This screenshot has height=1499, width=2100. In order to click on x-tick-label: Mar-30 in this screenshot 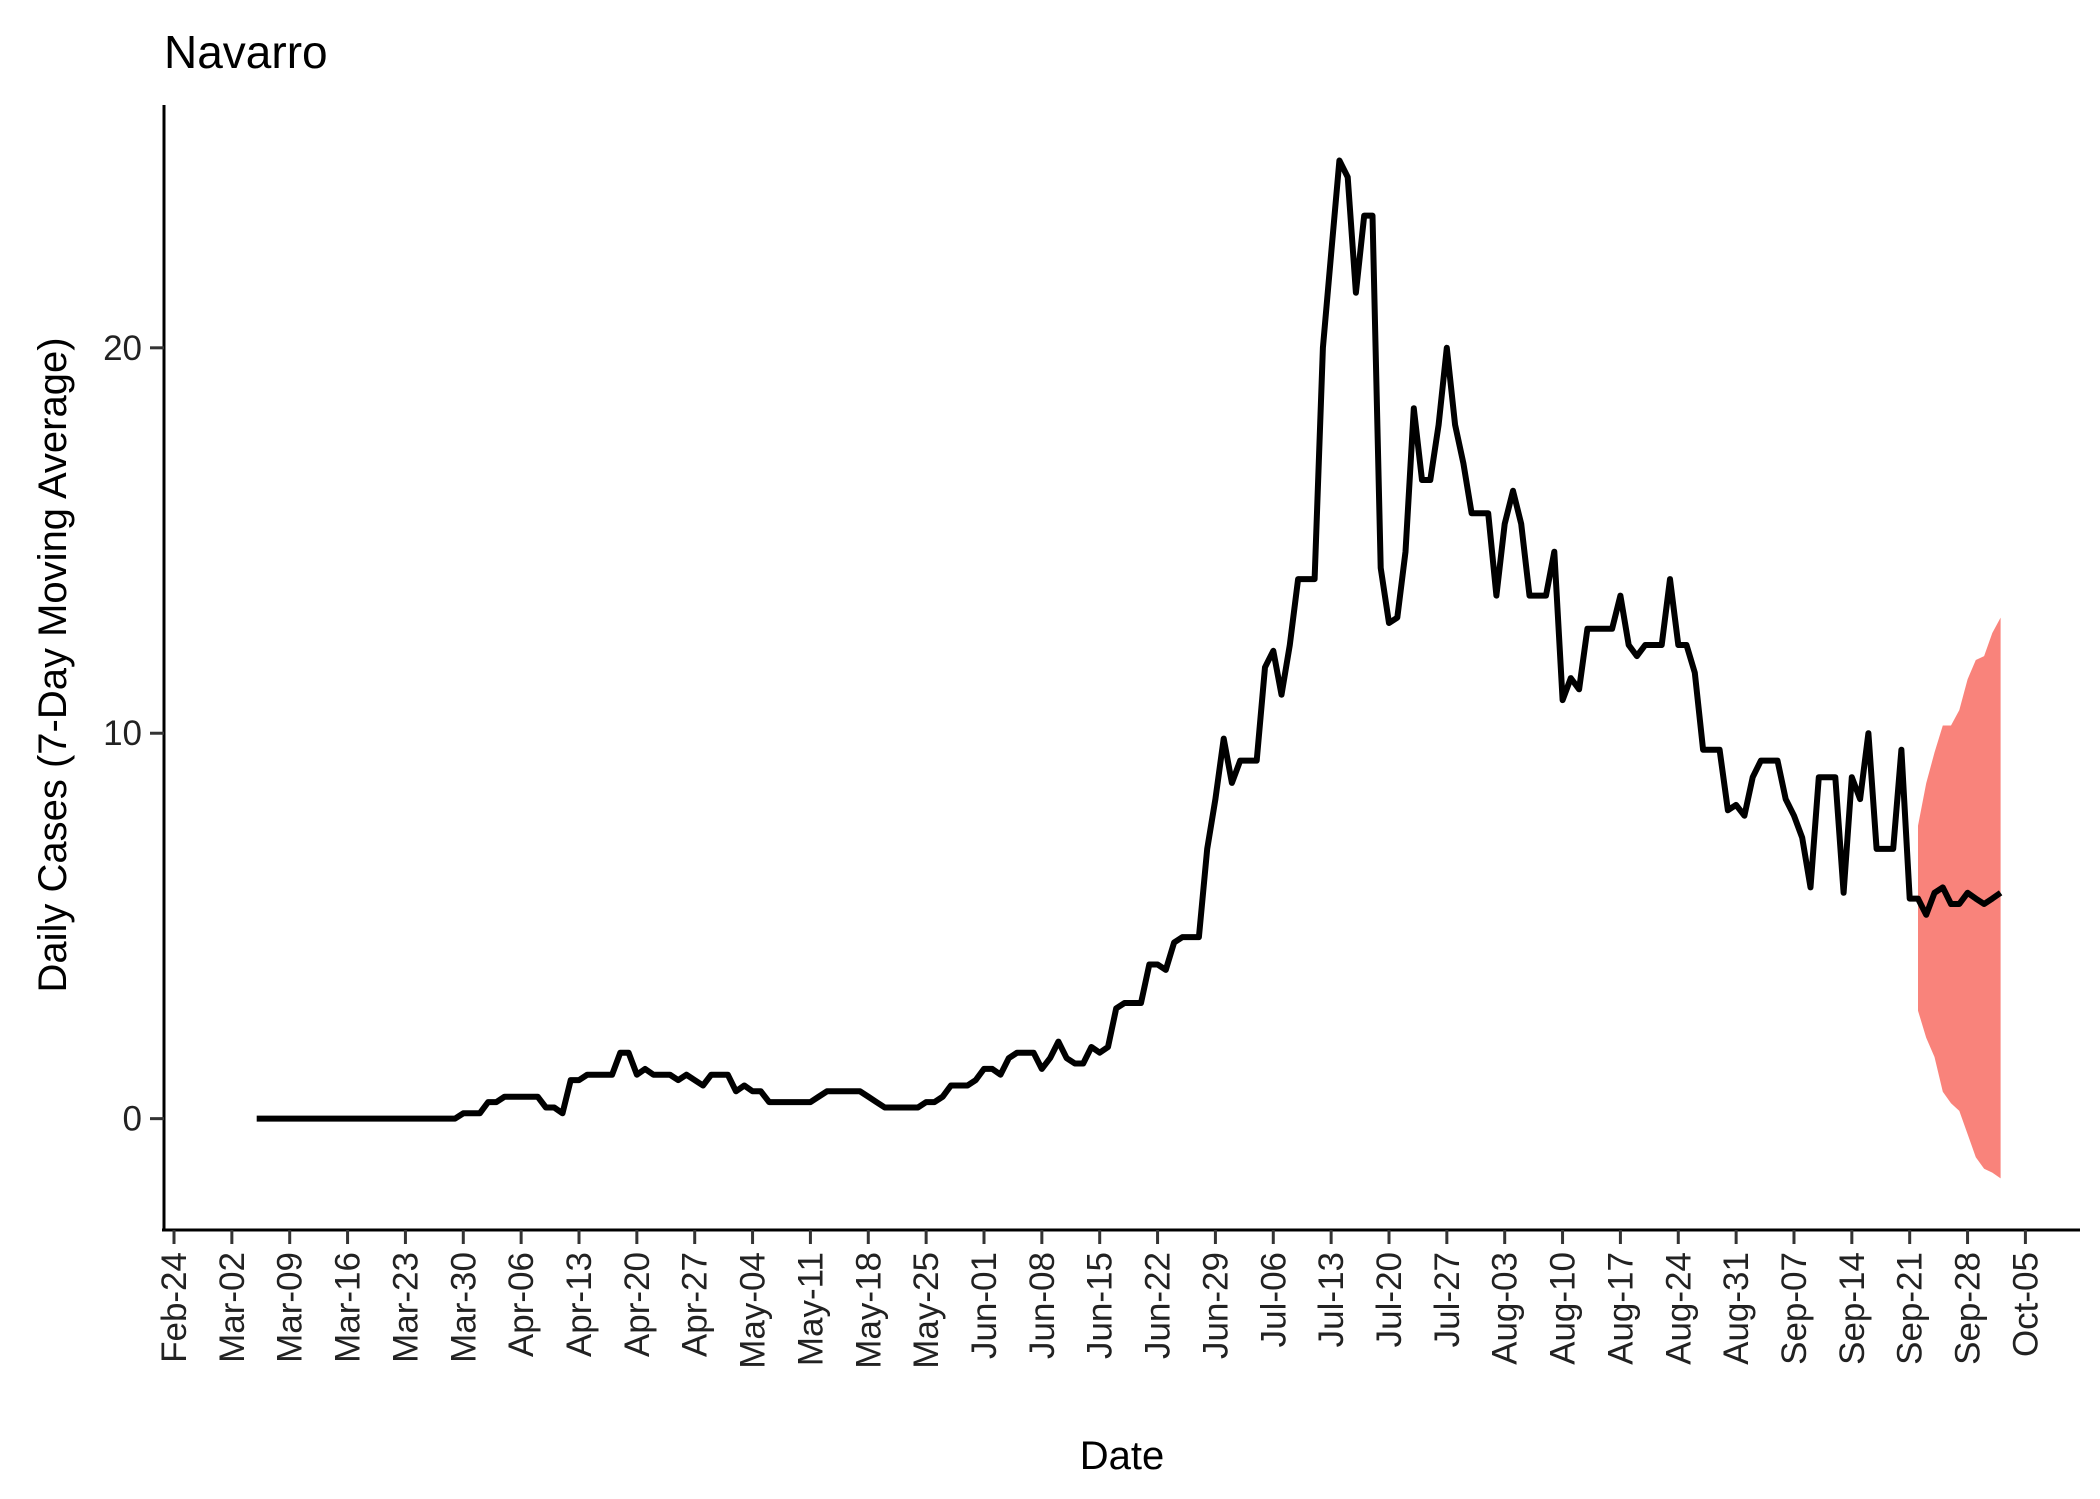, I will do `click(463, 1307)`.